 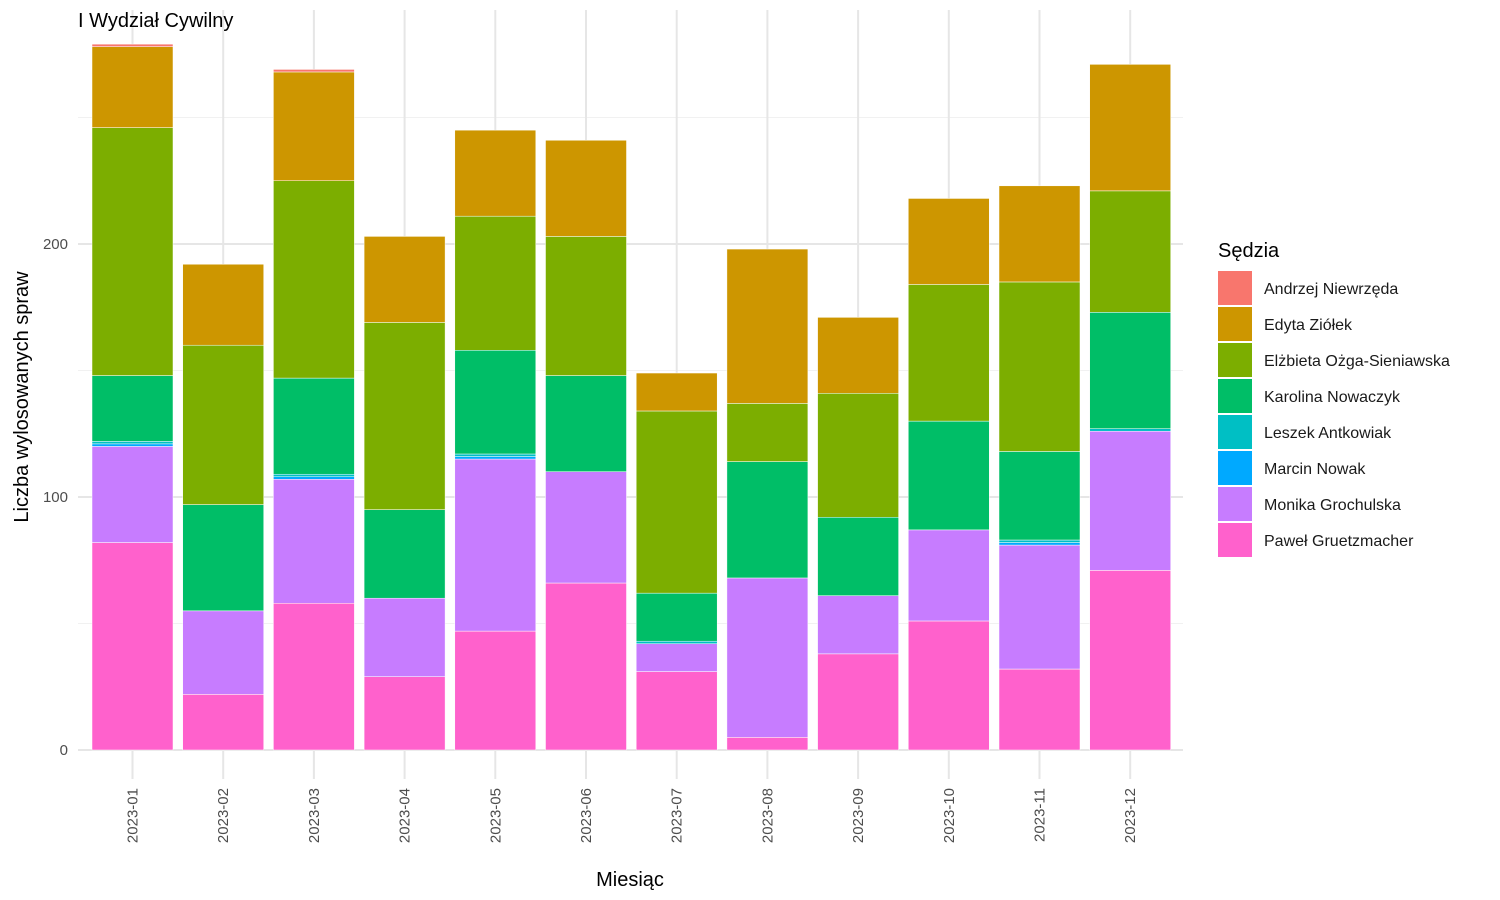 I want to click on x-tick-label: 2023-05, so click(x=495, y=815).